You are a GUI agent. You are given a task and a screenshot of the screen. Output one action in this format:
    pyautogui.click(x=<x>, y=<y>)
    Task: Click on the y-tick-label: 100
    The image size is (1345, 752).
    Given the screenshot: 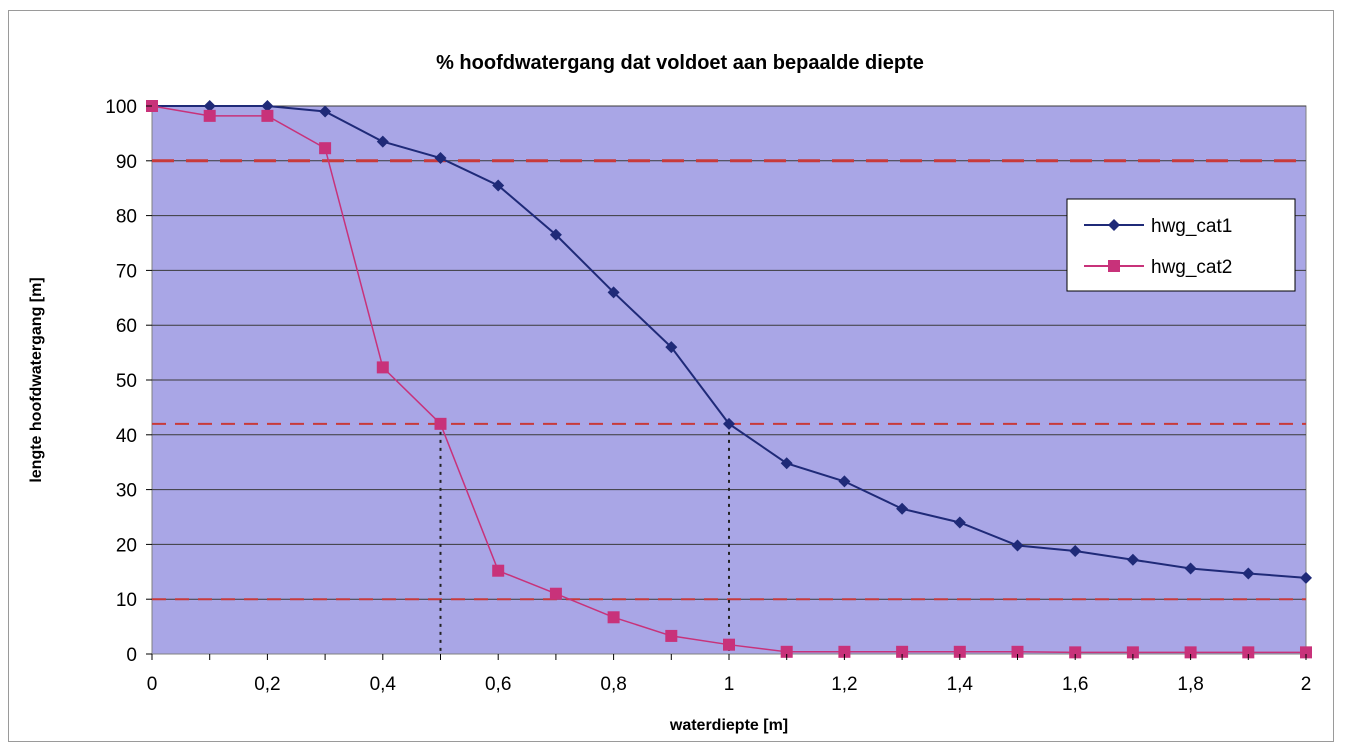 What is the action you would take?
    pyautogui.click(x=121, y=107)
    